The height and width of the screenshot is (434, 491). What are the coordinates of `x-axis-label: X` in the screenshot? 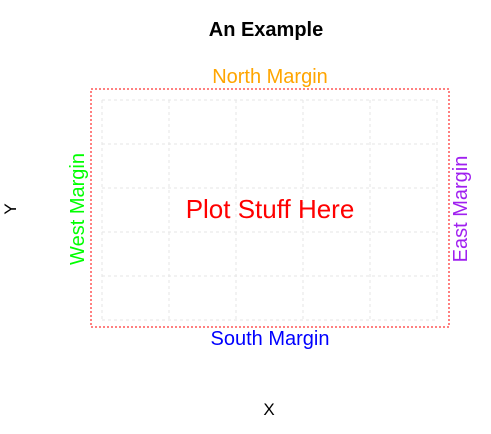 It's located at (268, 409).